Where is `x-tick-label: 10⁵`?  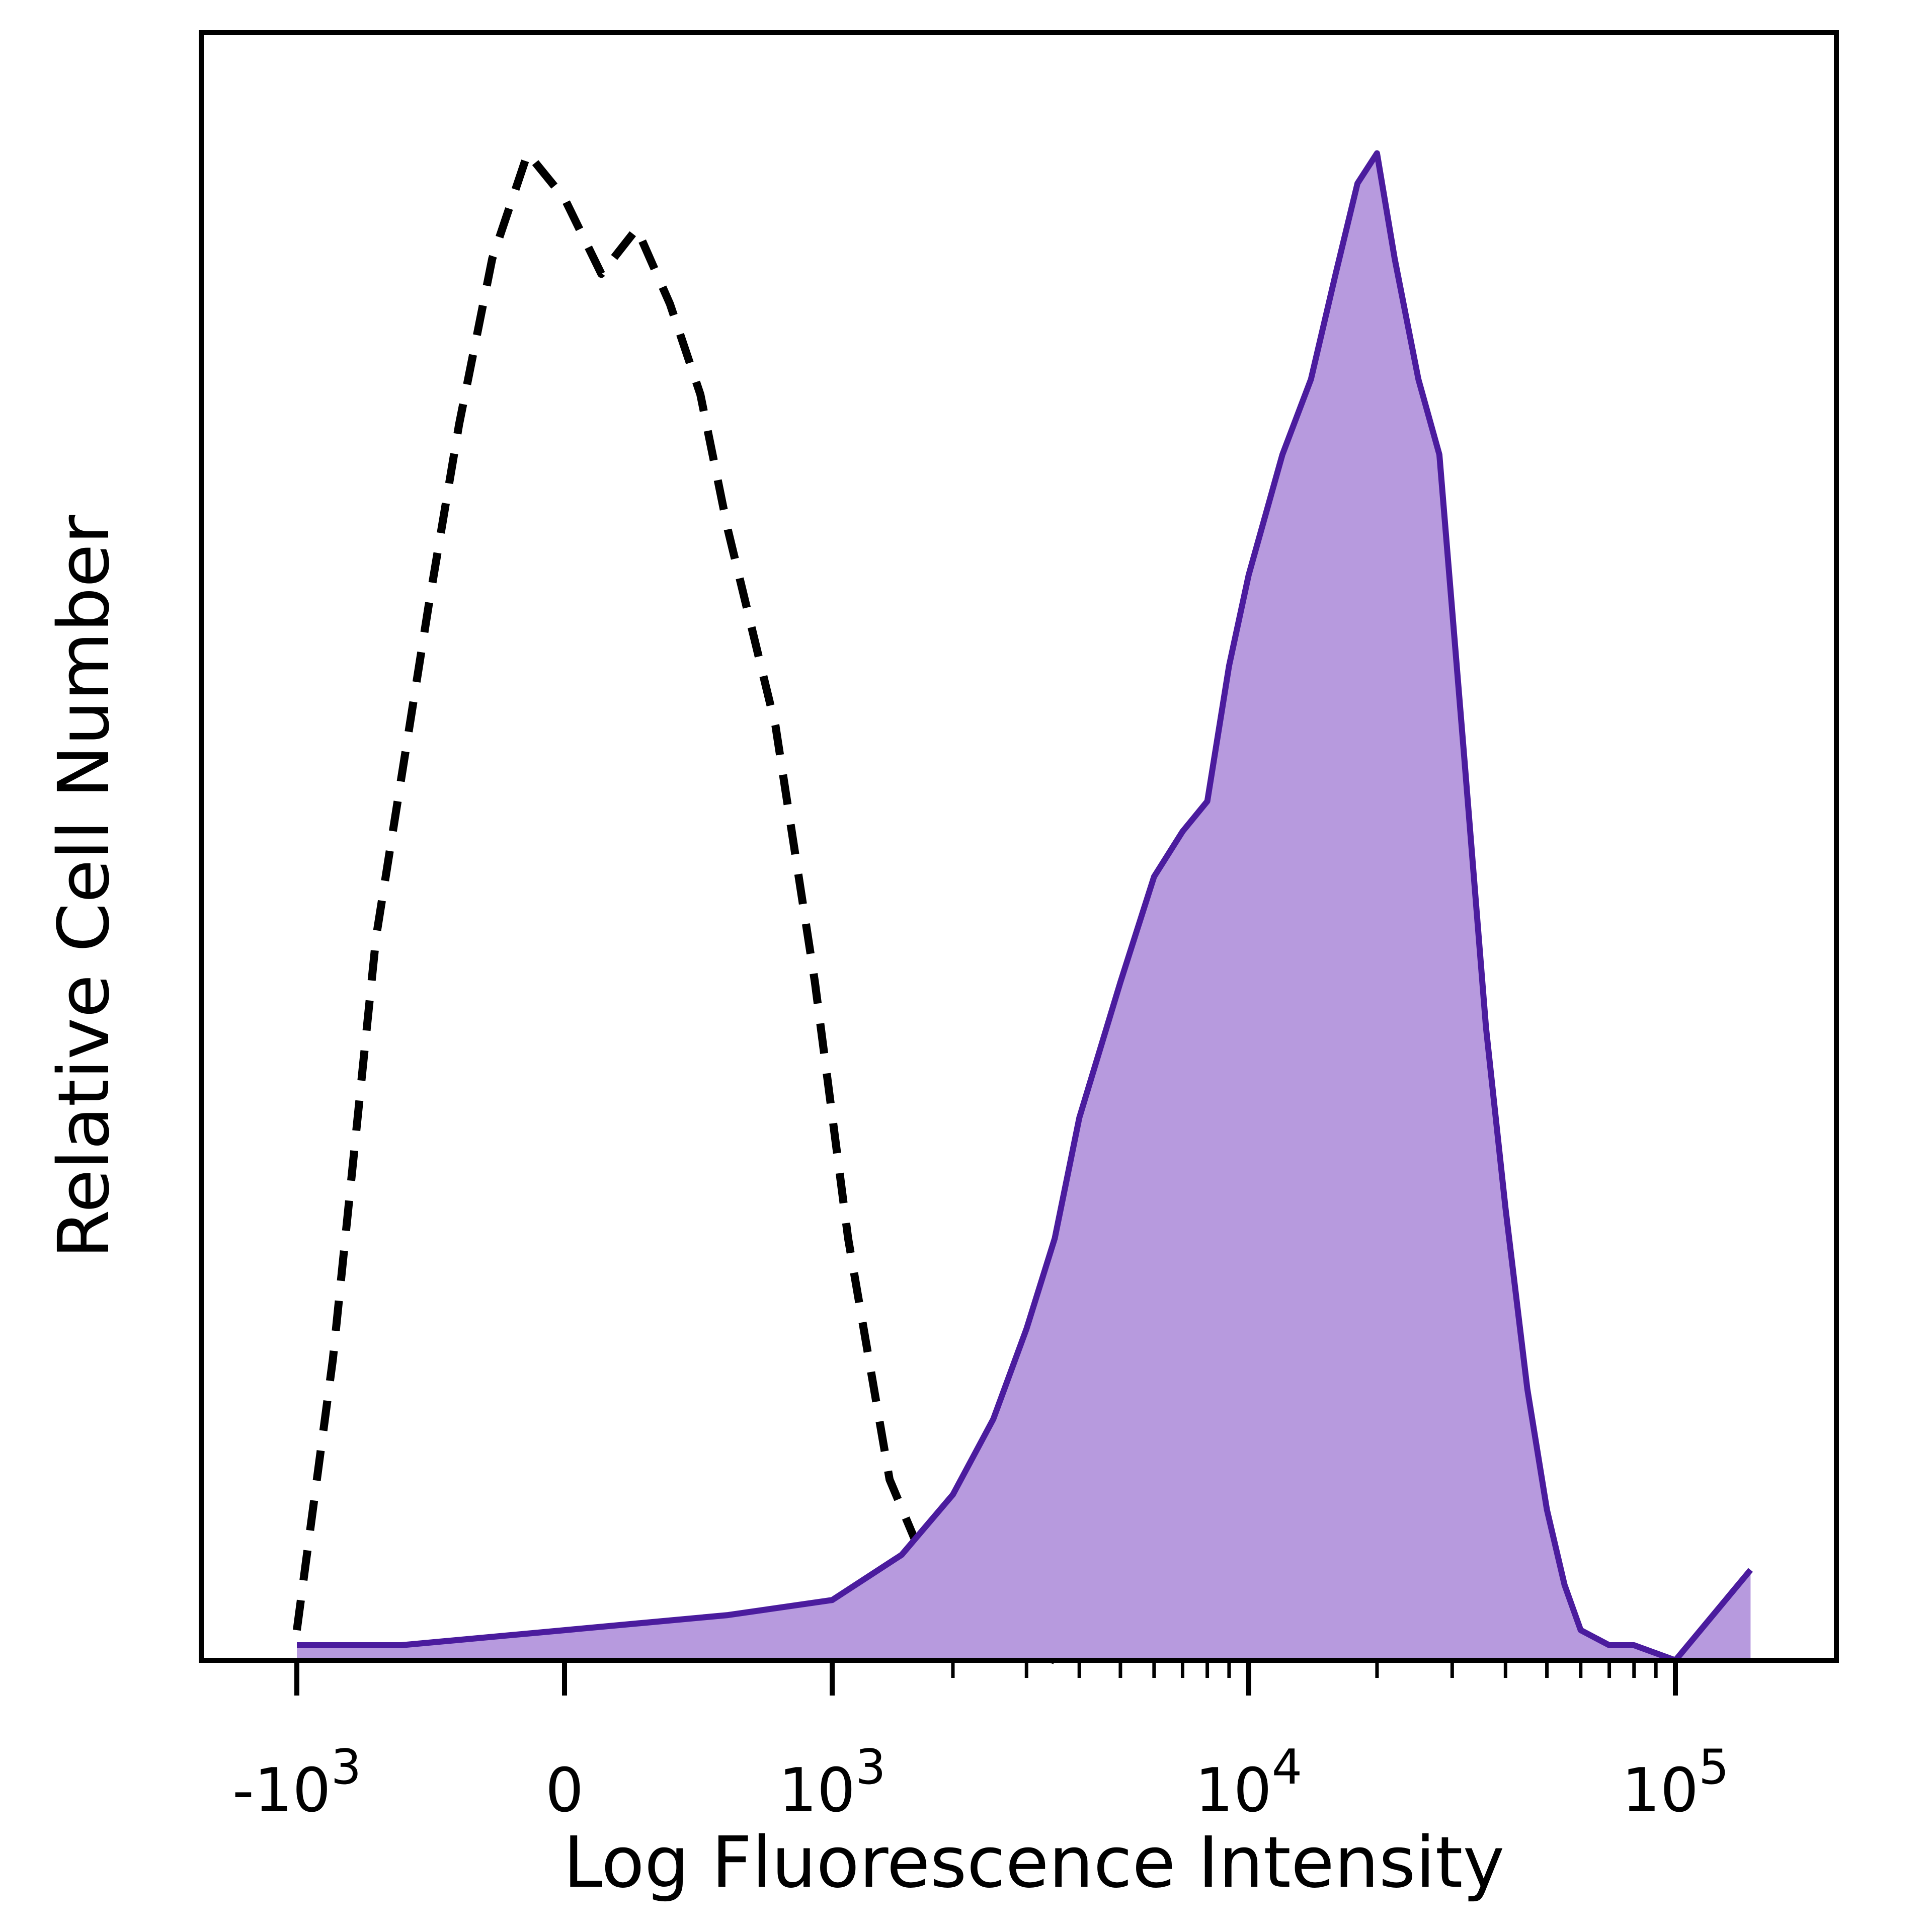 x-tick-label: 10⁵ is located at coordinates (1676, 1783).